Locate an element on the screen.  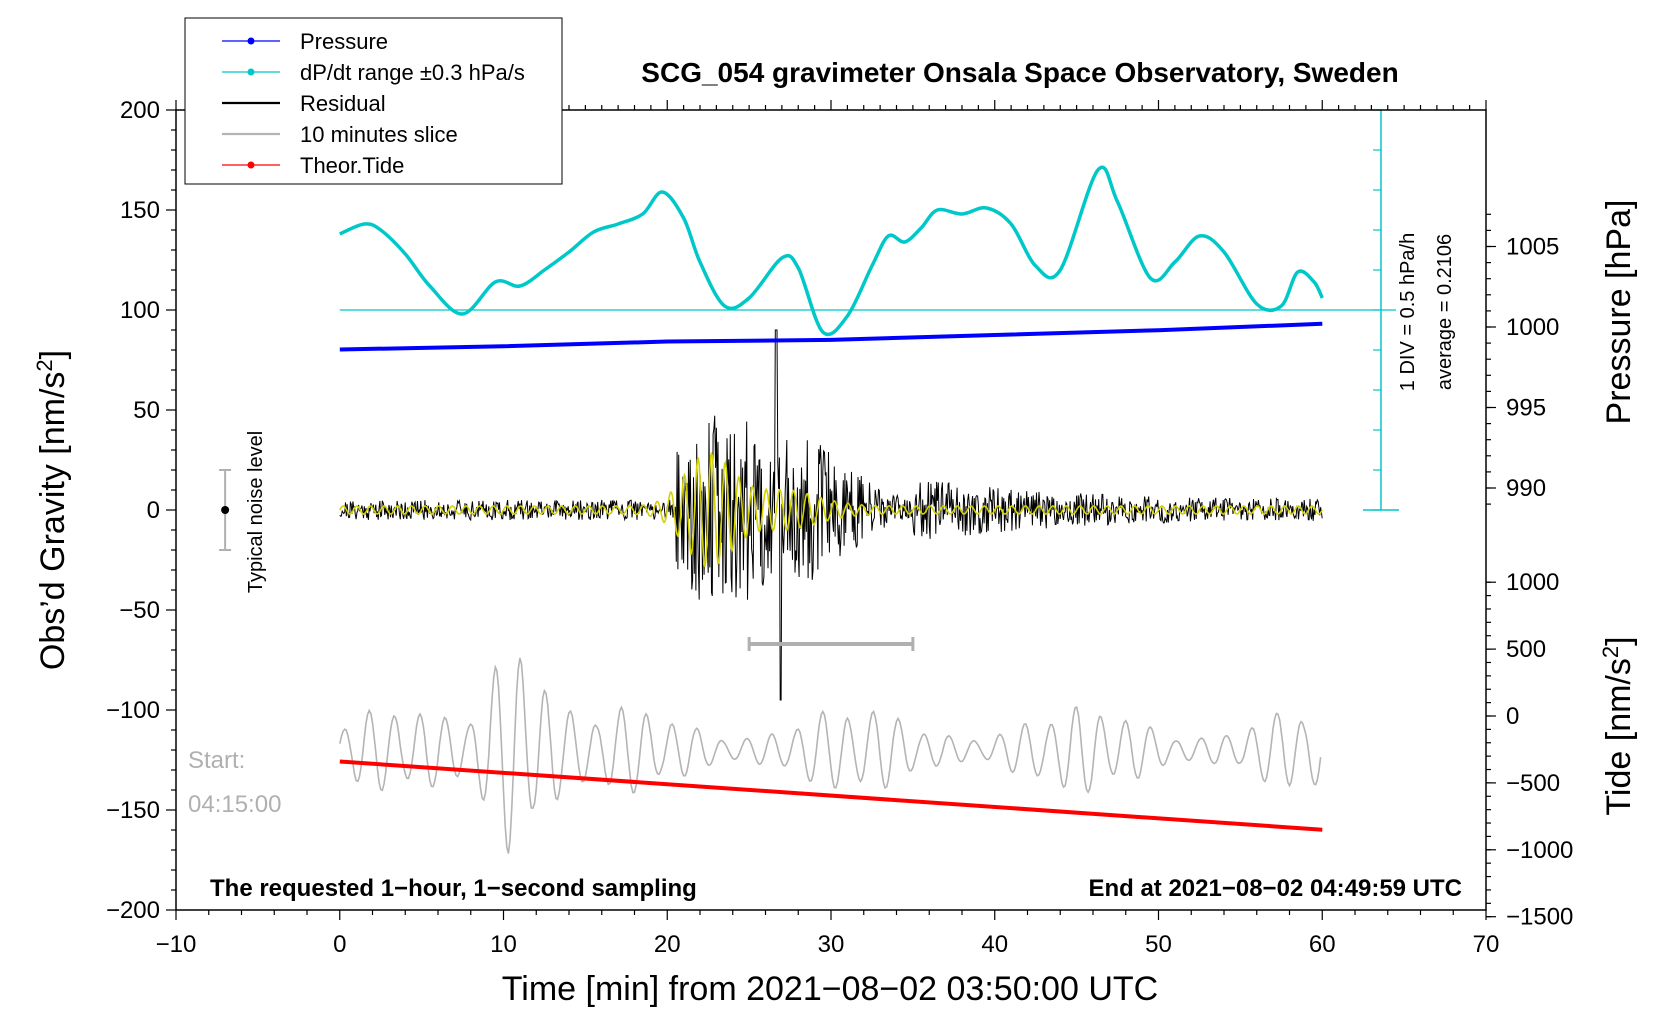
y-left-tick-label: −150 is located at coordinates (133, 810).